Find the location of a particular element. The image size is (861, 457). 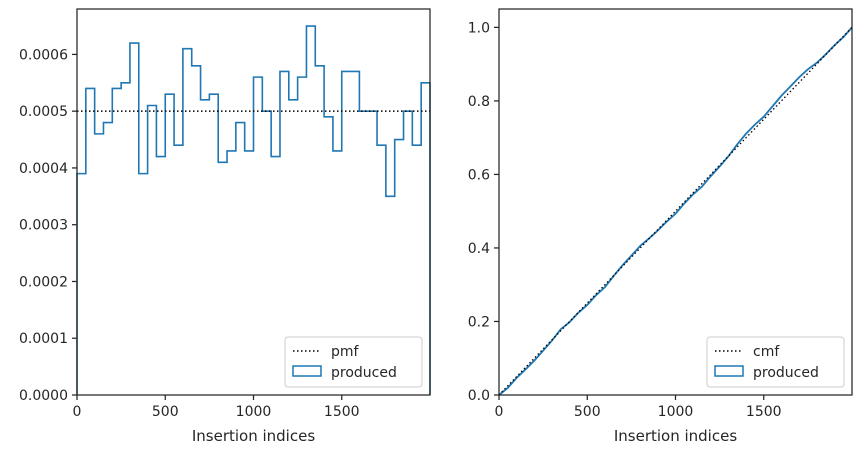

legend-pmf-label: pmf is located at coordinates (345, 352).